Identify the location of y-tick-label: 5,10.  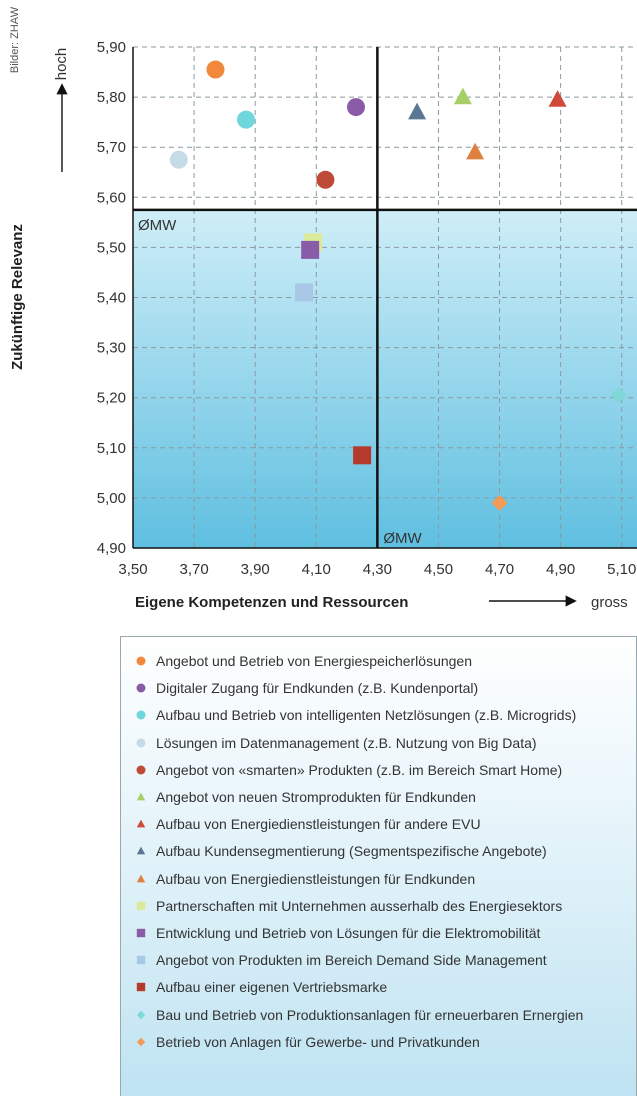
(111, 448).